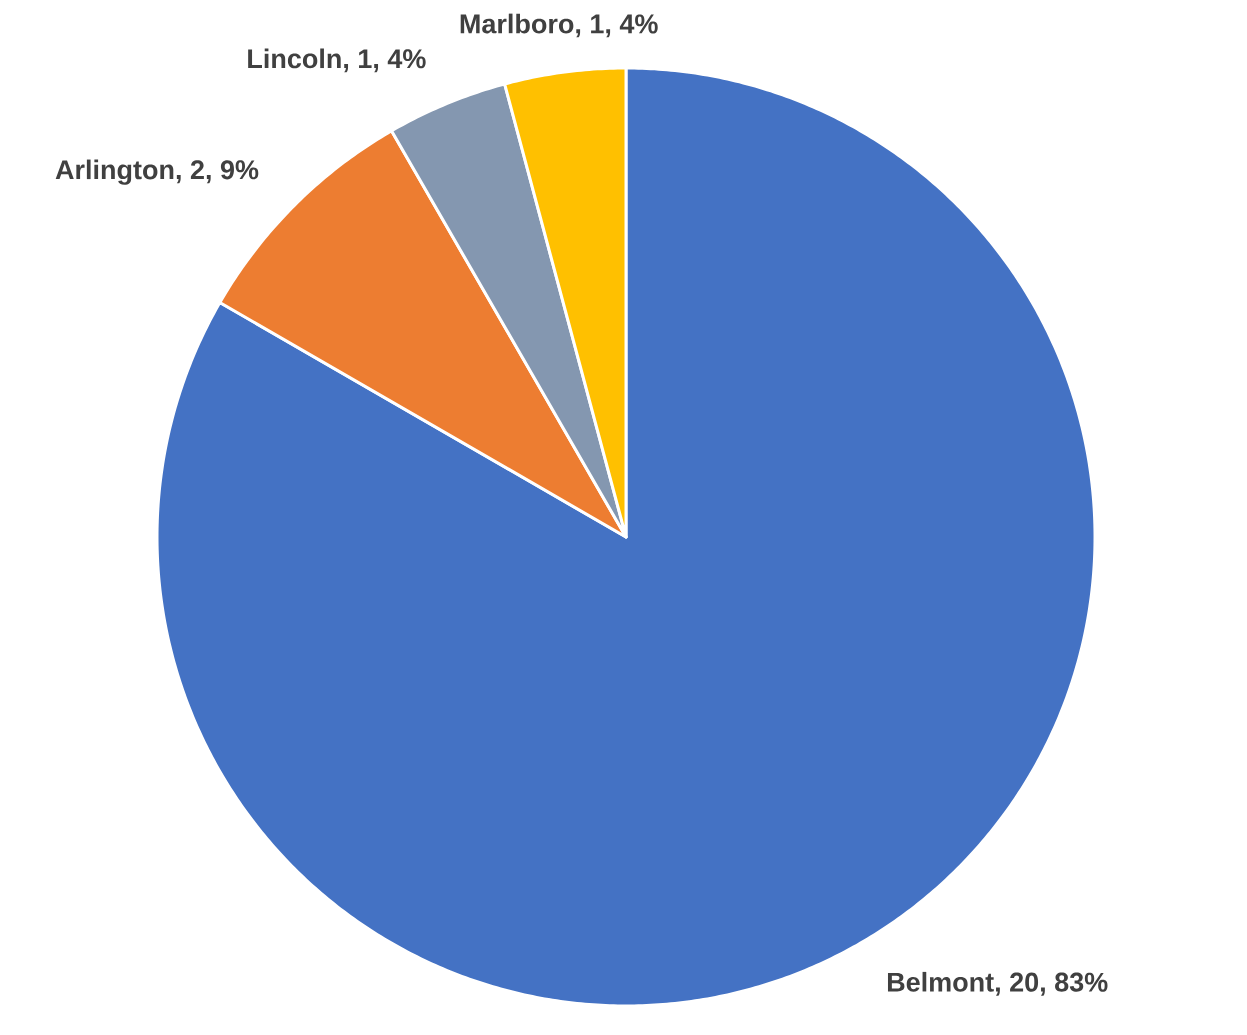 The height and width of the screenshot is (1035, 1247). I want to click on data-label: , 2, 9%, so click(217, 172).